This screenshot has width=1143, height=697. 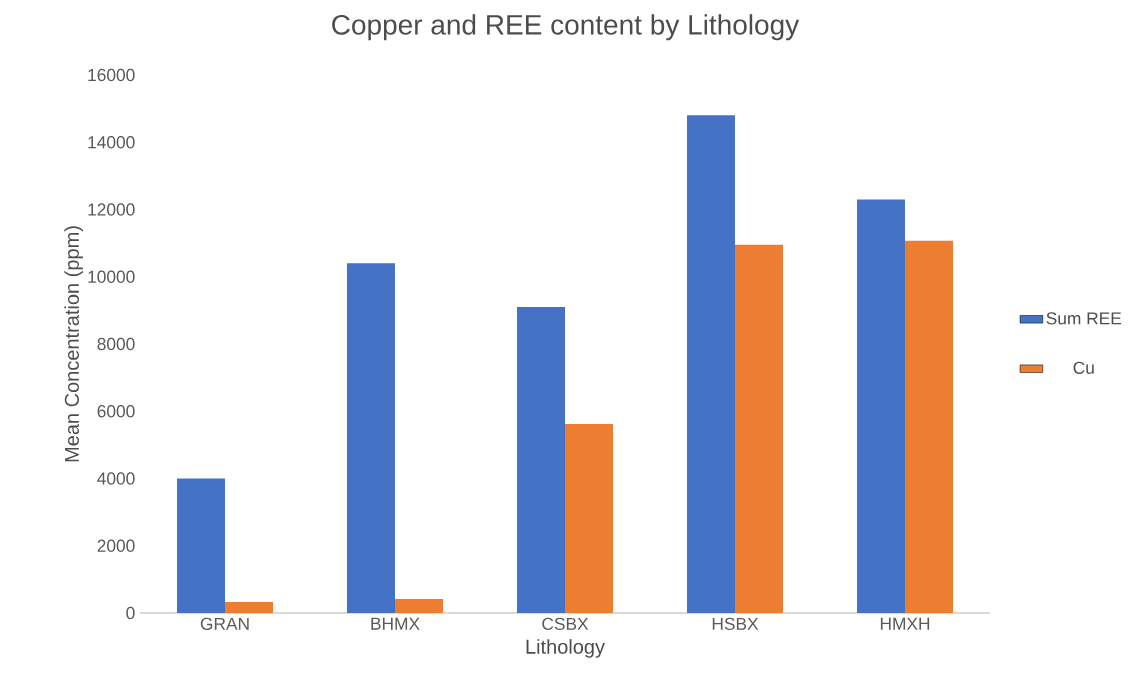 I want to click on y-tick-label: 6000, so click(x=116, y=411).